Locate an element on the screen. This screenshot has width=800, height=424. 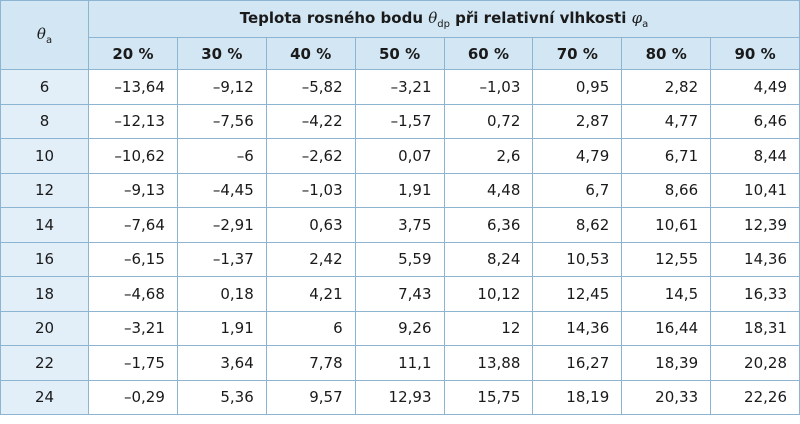
cell: 11,1 is located at coordinates (399, 363).